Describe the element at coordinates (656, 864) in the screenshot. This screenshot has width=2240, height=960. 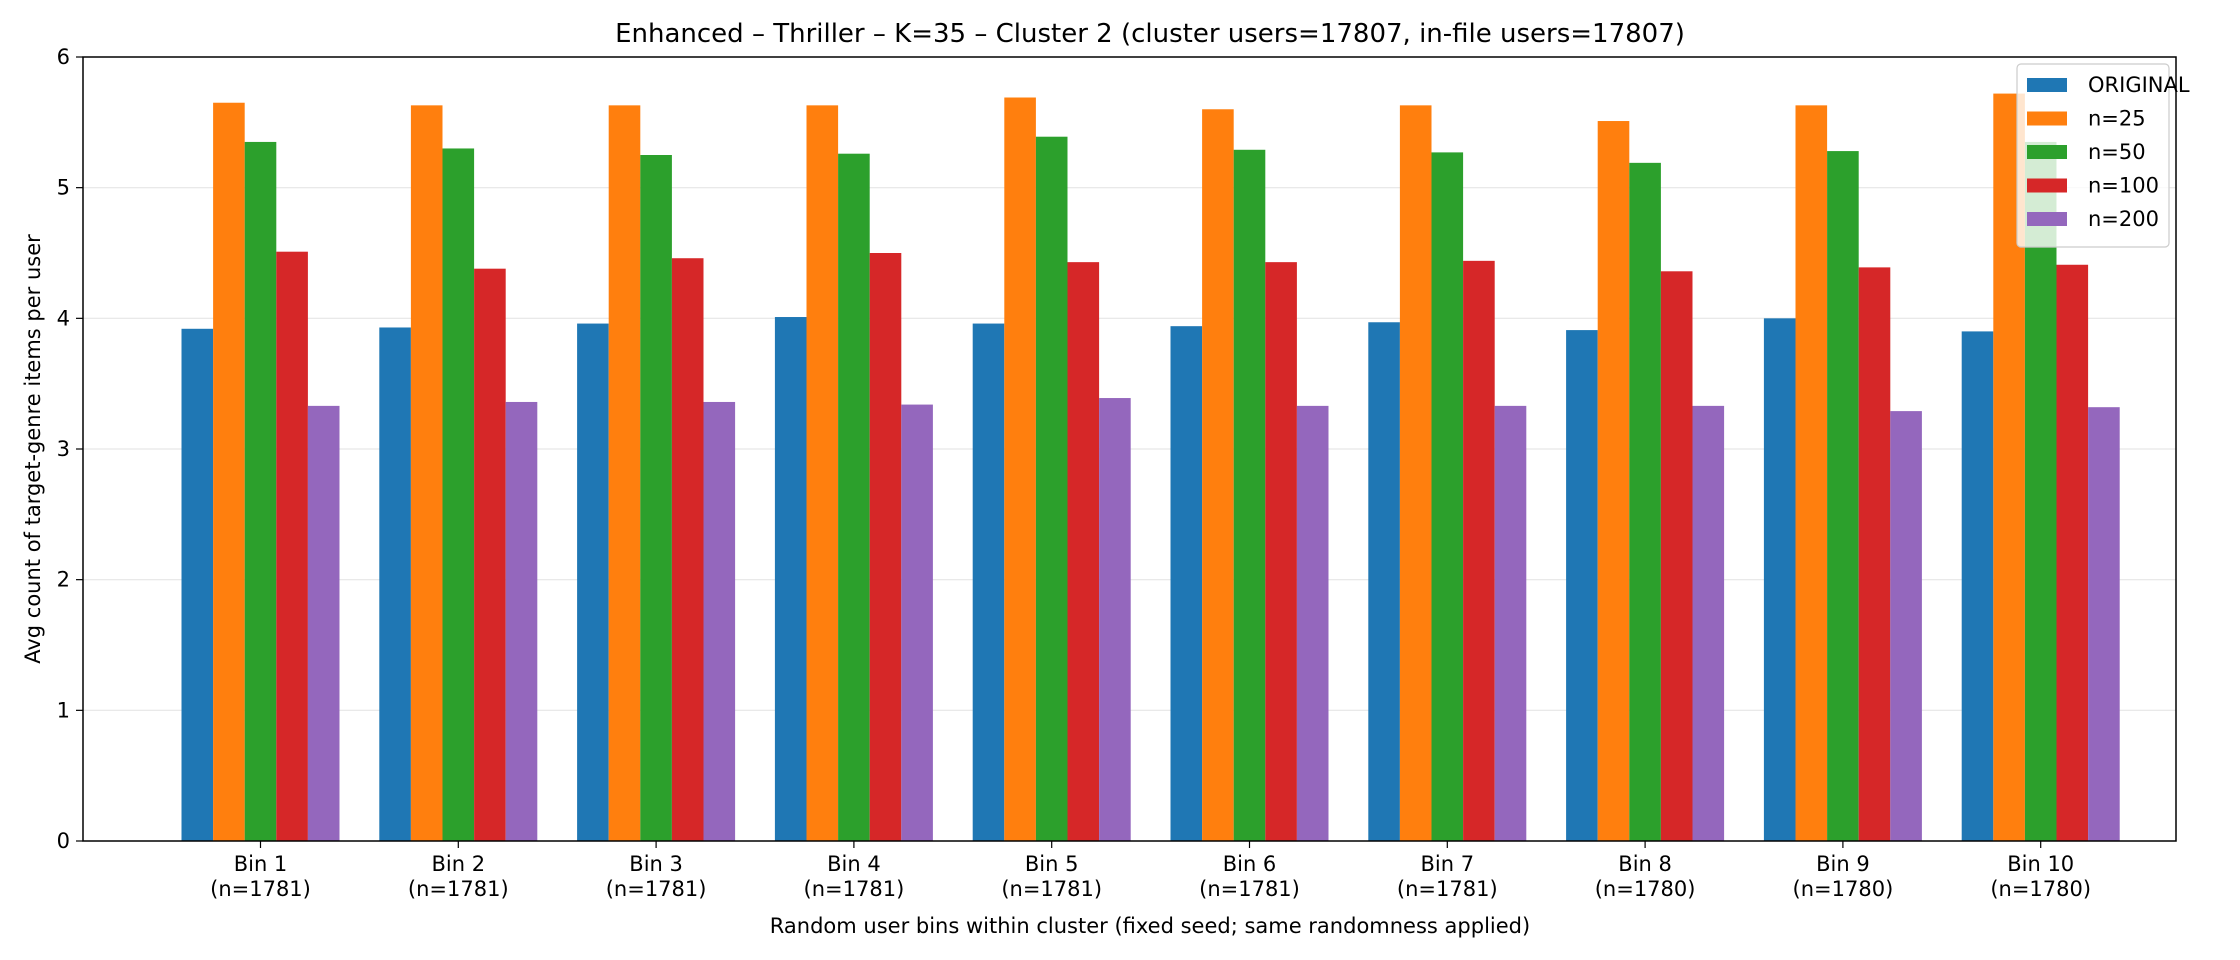
I see `x-tick-label: Bin 3` at that location.